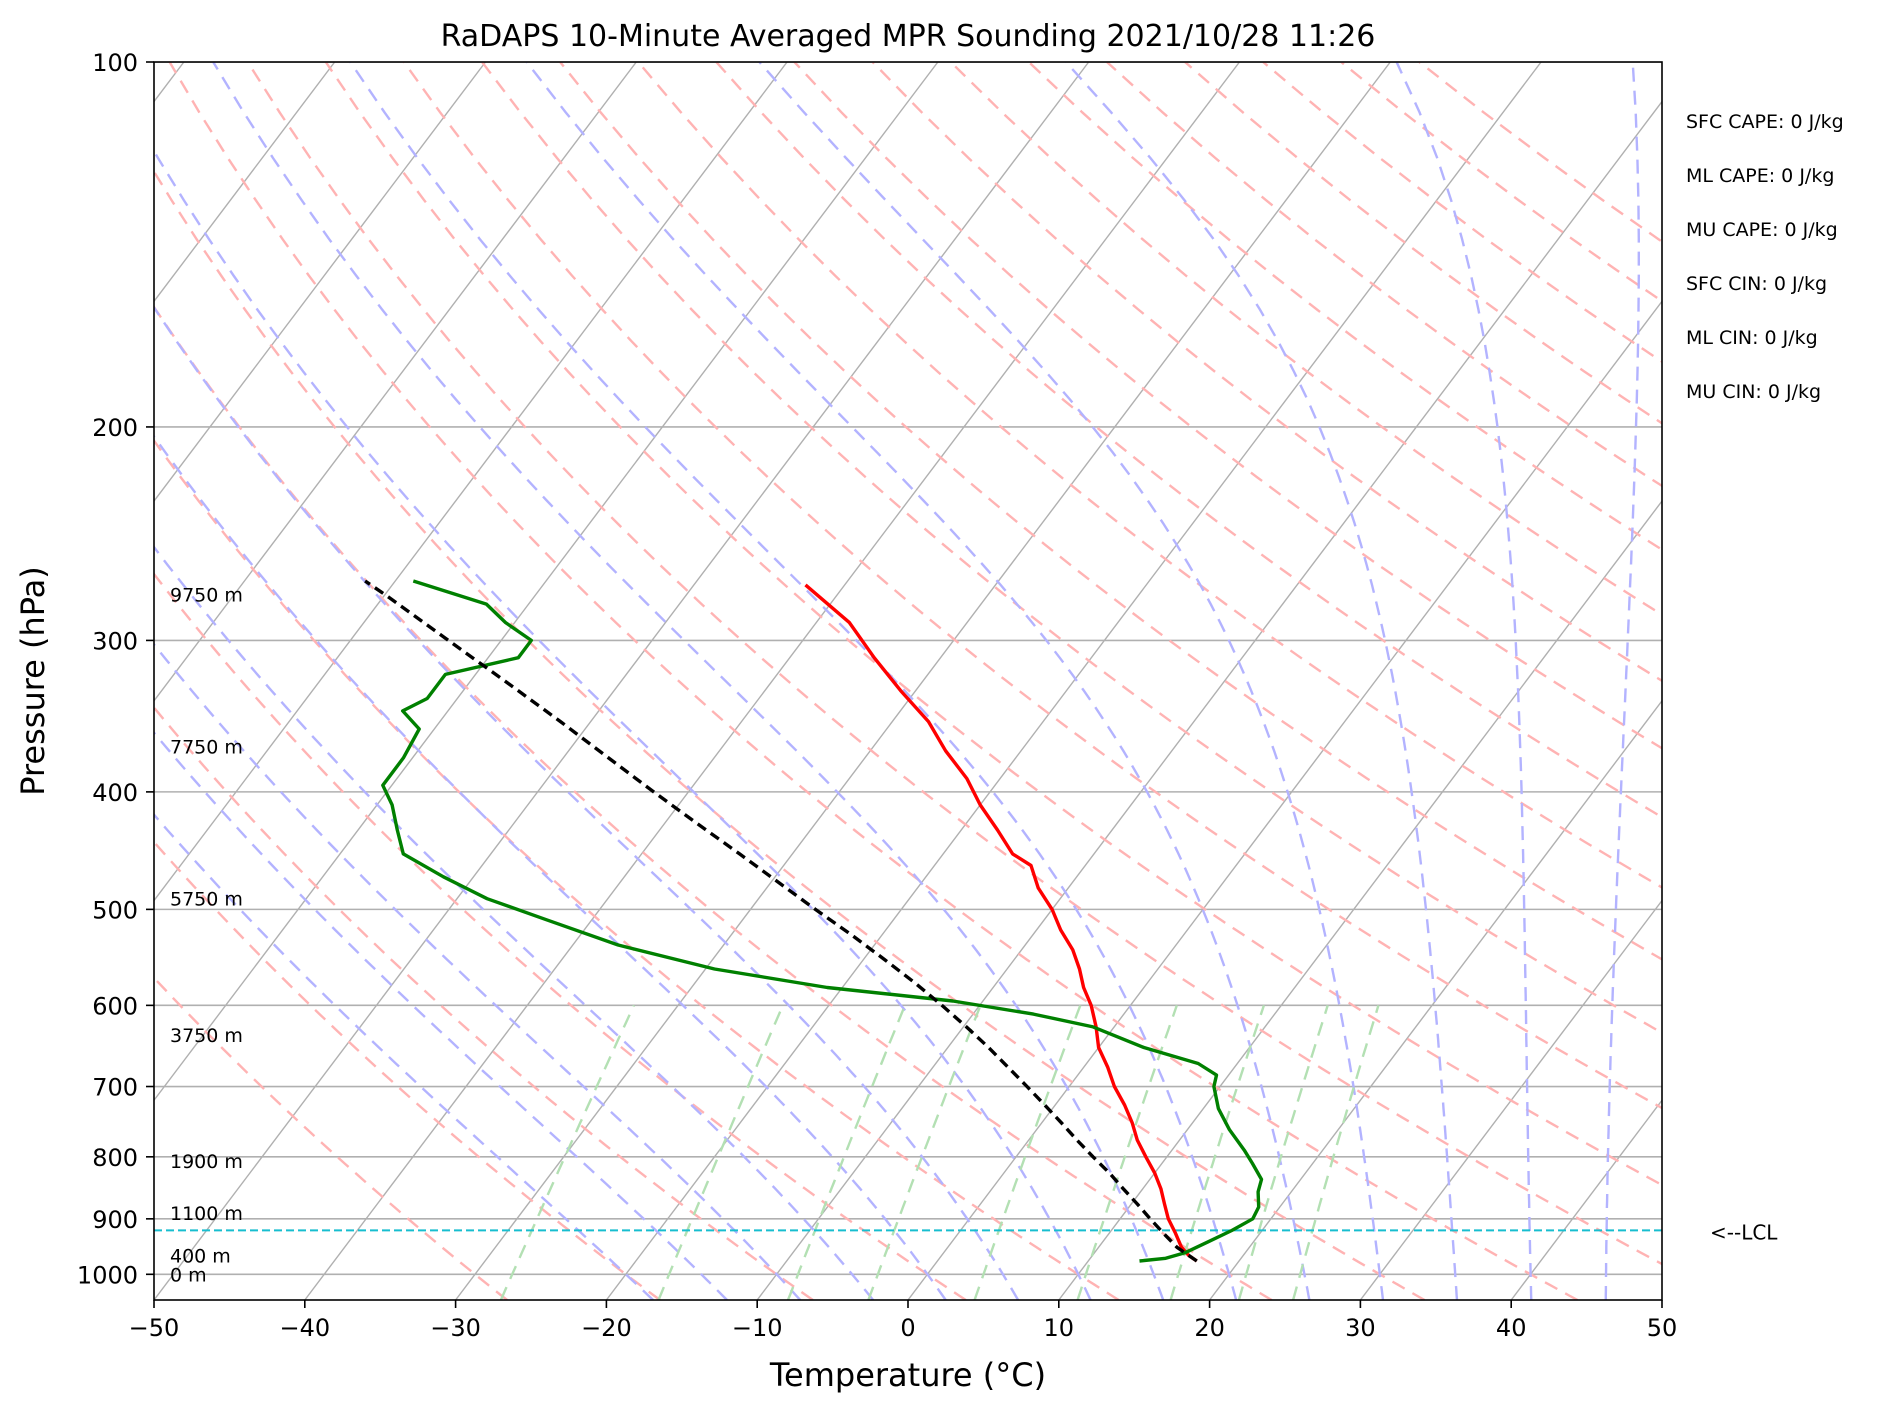  Describe the element at coordinates (206, 1036) in the screenshot. I see `height-label: 3750 m` at that location.